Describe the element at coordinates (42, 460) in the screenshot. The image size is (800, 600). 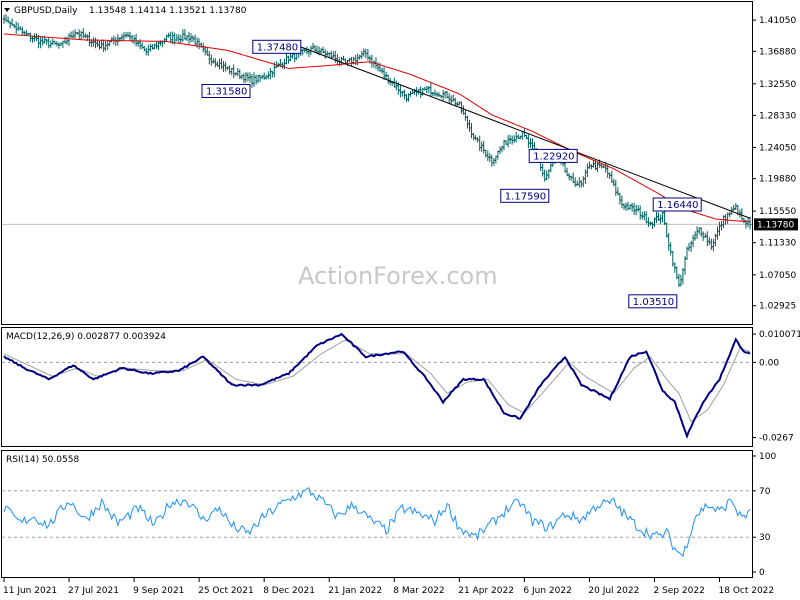
I see `rsi-title: RSI(14) 50.0558` at that location.